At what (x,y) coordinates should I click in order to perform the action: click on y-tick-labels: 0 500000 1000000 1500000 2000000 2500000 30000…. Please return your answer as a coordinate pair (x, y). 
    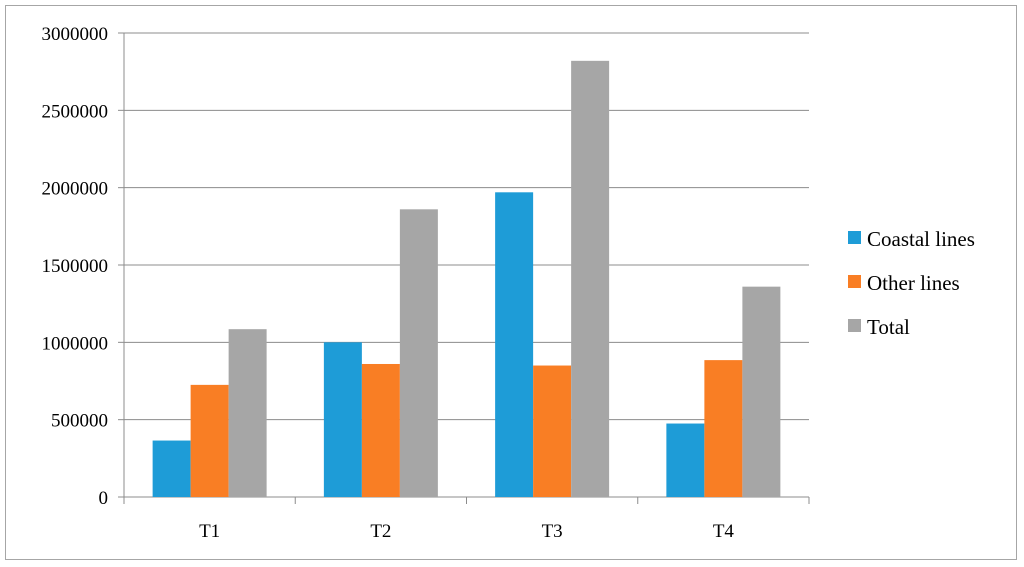
    Looking at the image, I should click on (75, 266).